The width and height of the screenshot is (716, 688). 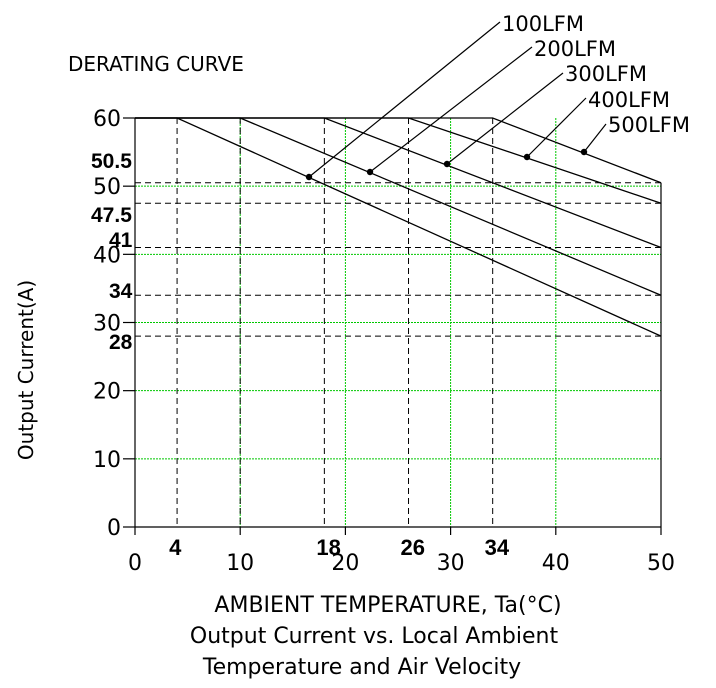 I want to click on x-marked-label: 18, so click(x=328, y=547).